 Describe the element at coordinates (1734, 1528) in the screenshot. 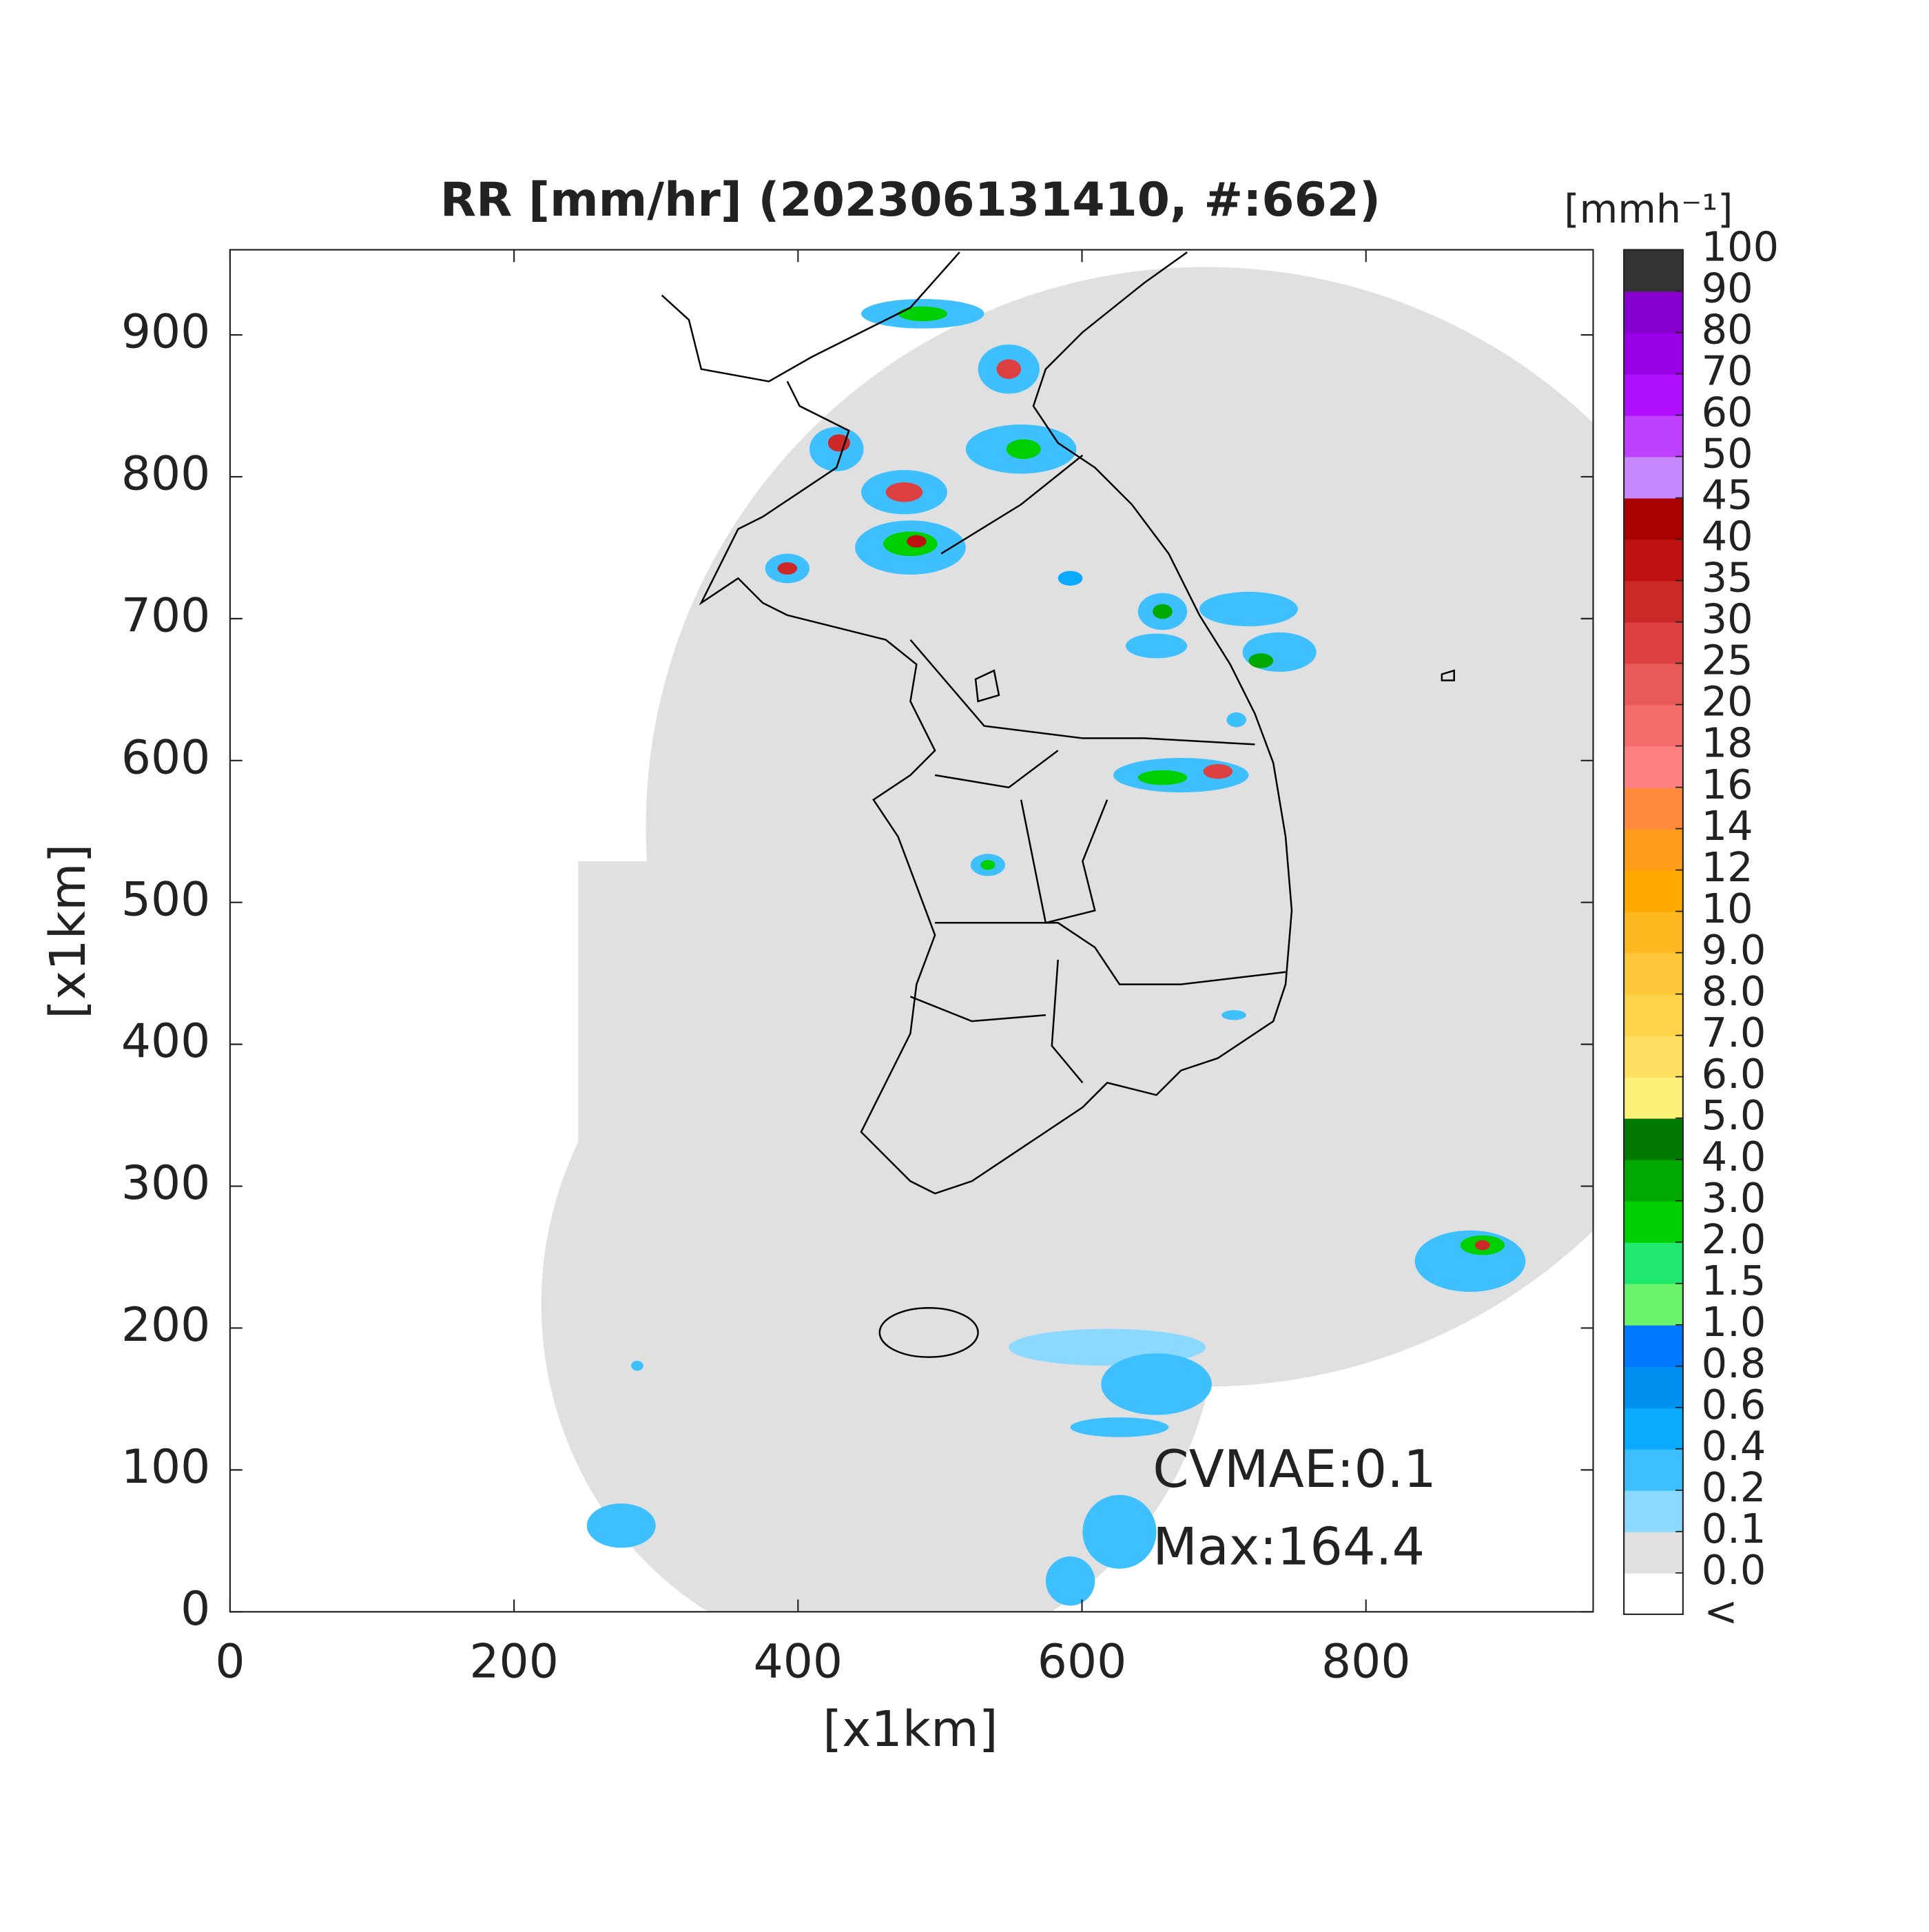

I see `colorbar-tick-label: 0.1` at that location.